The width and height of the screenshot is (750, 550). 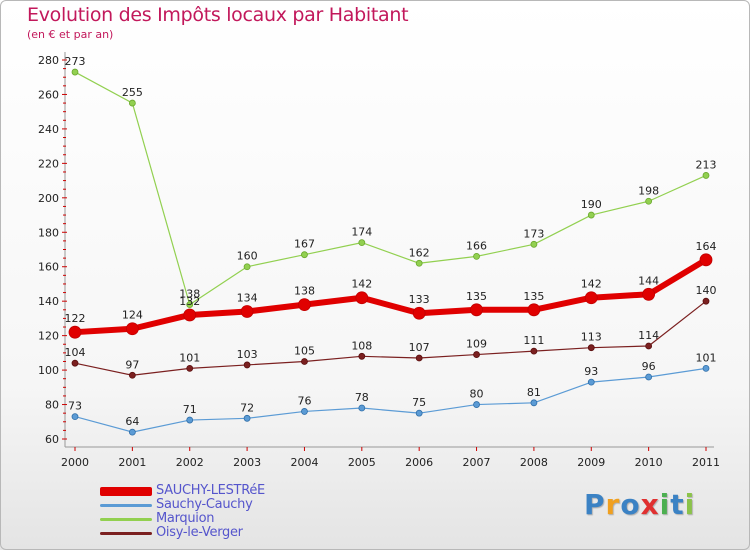 What do you see at coordinates (218, 15) in the screenshot?
I see `chart-title: Evolution des Impôts locaux par Habitant` at bounding box center [218, 15].